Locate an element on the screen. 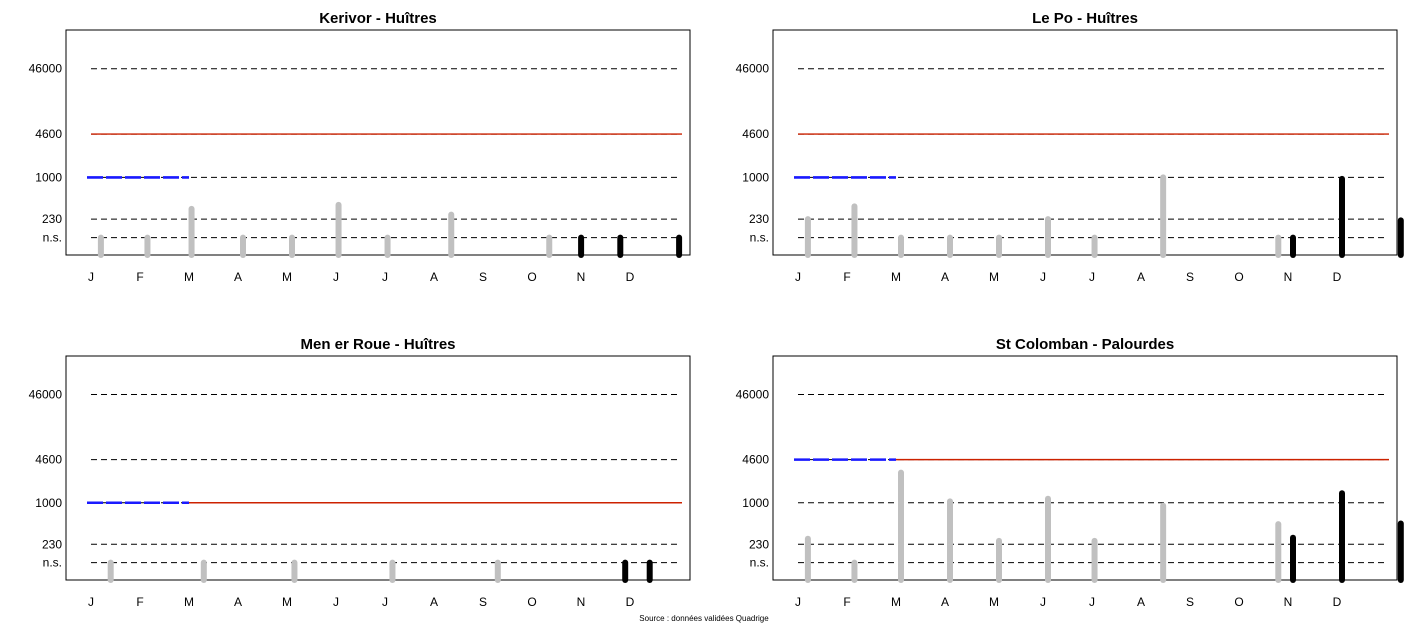 This screenshot has height=627, width=1408. panel-title: Le Po - Huîtres is located at coordinates (1085, 18).